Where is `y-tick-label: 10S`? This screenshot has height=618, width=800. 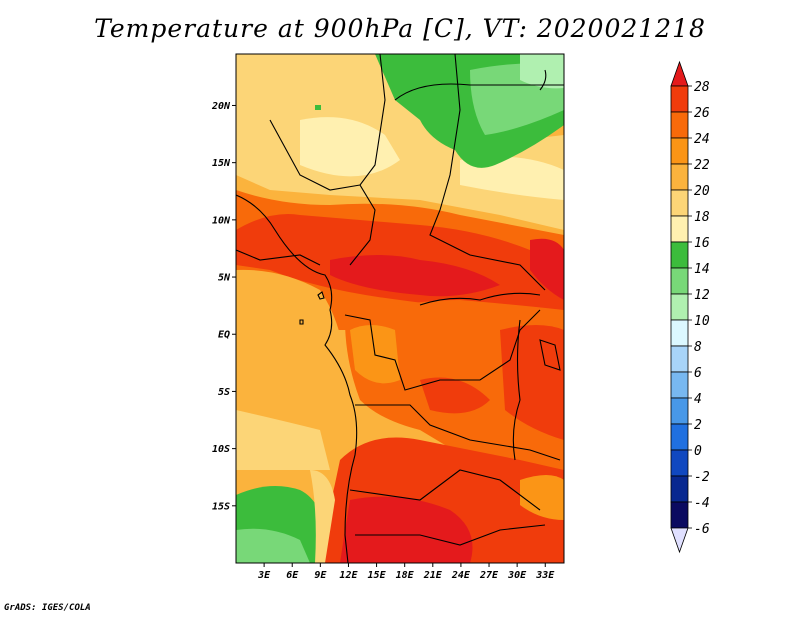
y-tick-label: 10S is located at coordinates (221, 449).